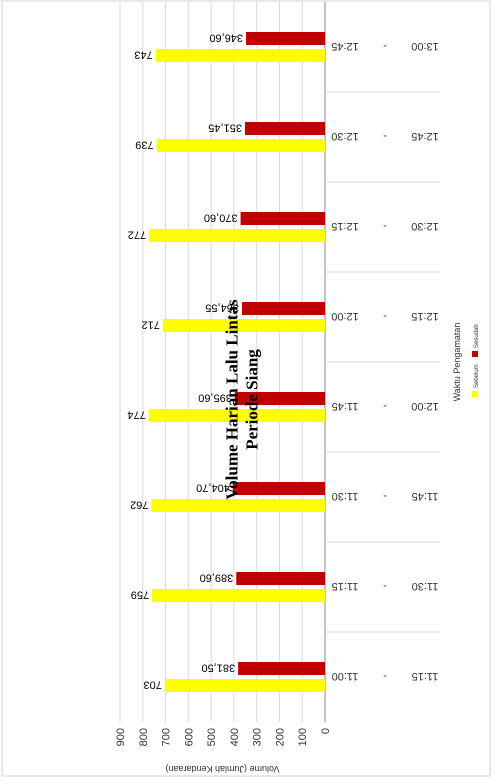 Image resolution: width=495 pixels, height=784 pixels. What do you see at coordinates (425, 496) in the screenshot?
I see `category-end: 11:45` at bounding box center [425, 496].